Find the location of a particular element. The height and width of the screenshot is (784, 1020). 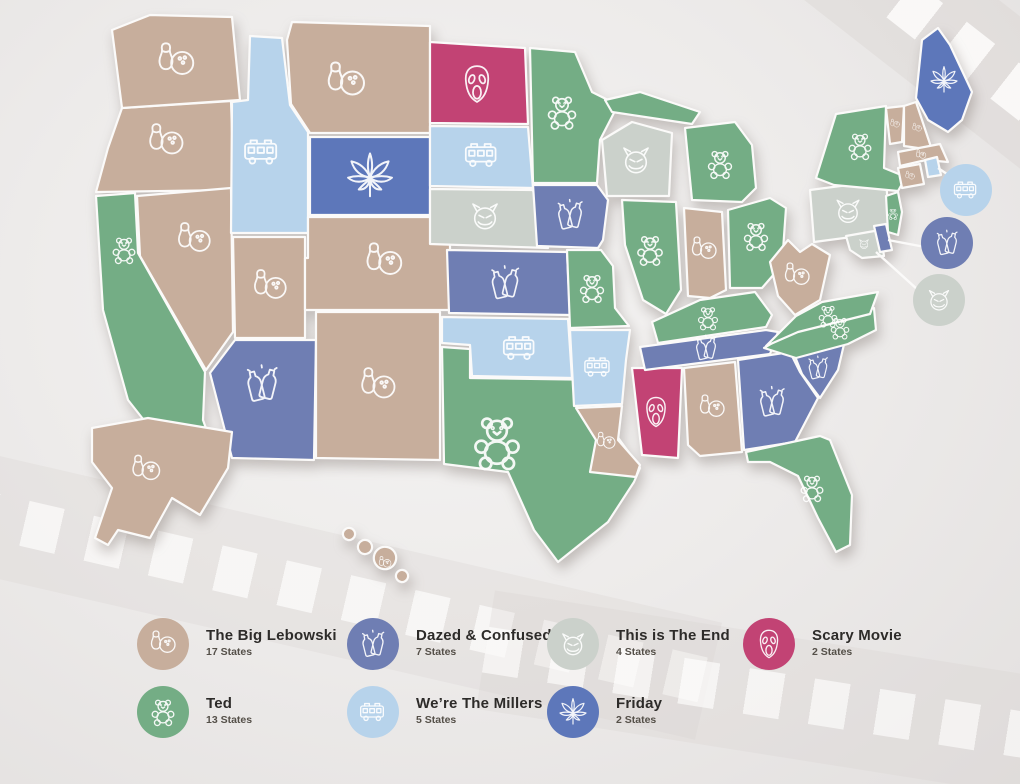

state-AK is located at coordinates (162, 481).